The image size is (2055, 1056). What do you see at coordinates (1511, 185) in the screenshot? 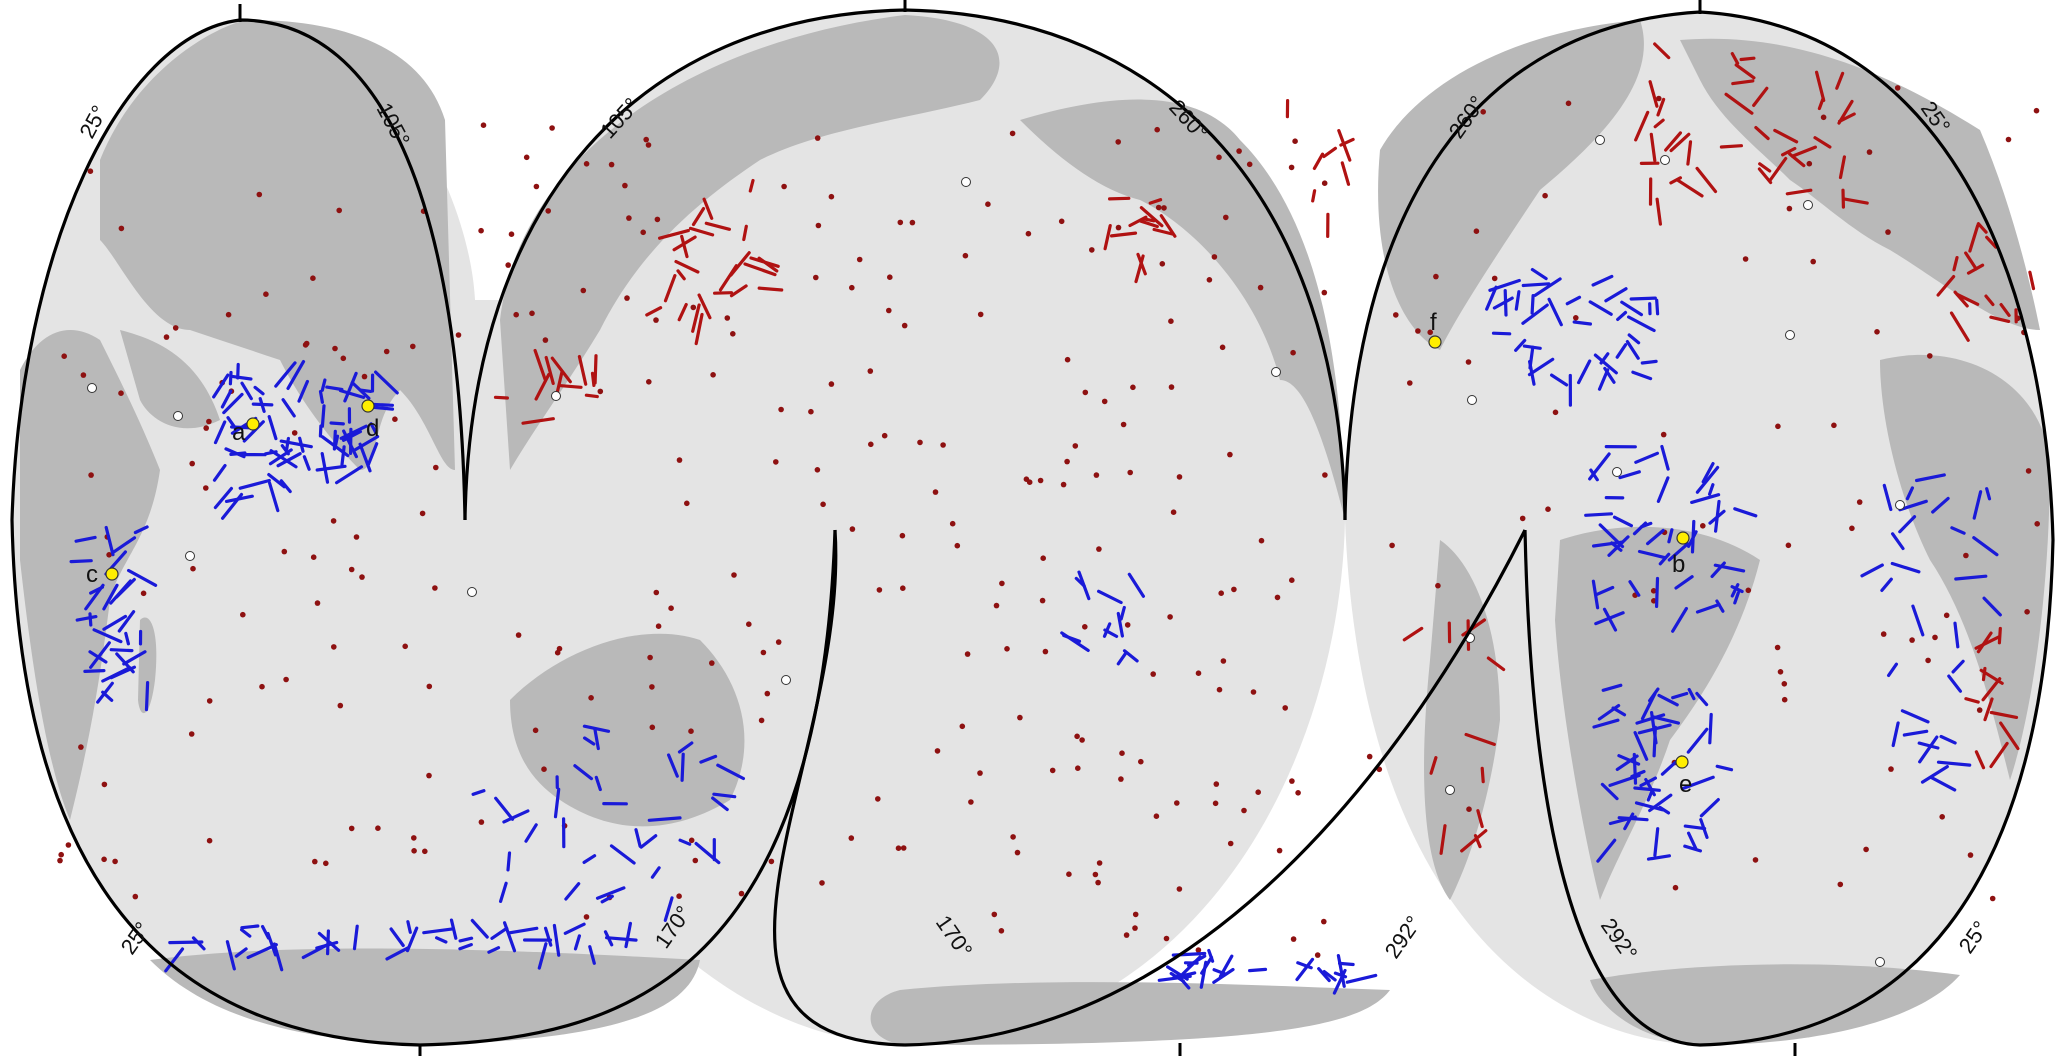
I see `landmass-north-america-atlantic` at bounding box center [1511, 185].